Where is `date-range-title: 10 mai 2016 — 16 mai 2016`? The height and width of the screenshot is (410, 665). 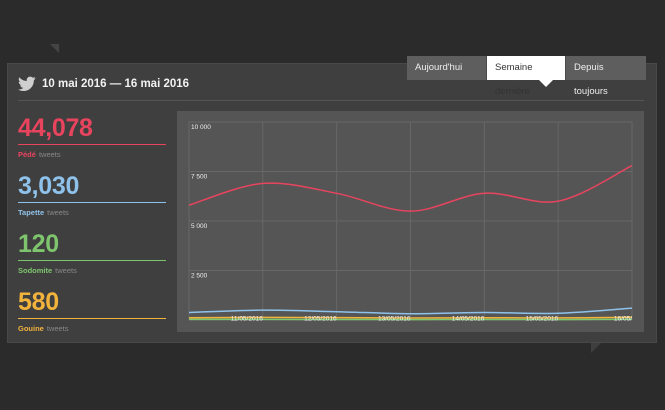
date-range-title: 10 mai 2016 — 16 mai 2016 is located at coordinates (116, 84).